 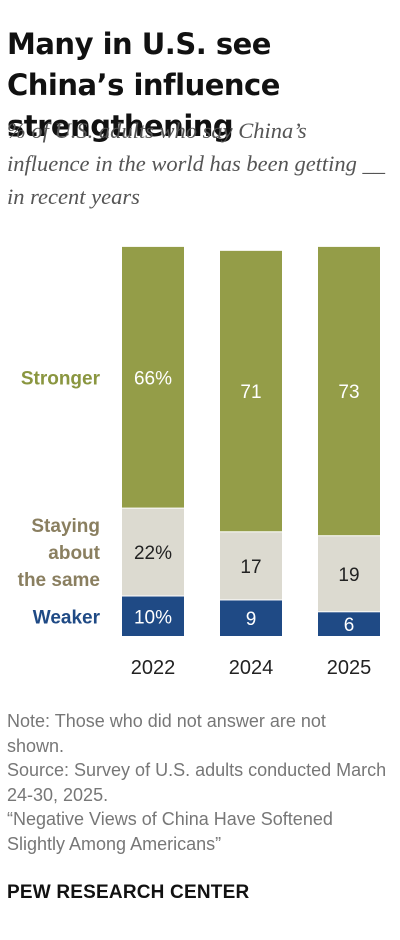 What do you see at coordinates (153, 668) in the screenshot?
I see `x-tick-label-2022: 2022` at bounding box center [153, 668].